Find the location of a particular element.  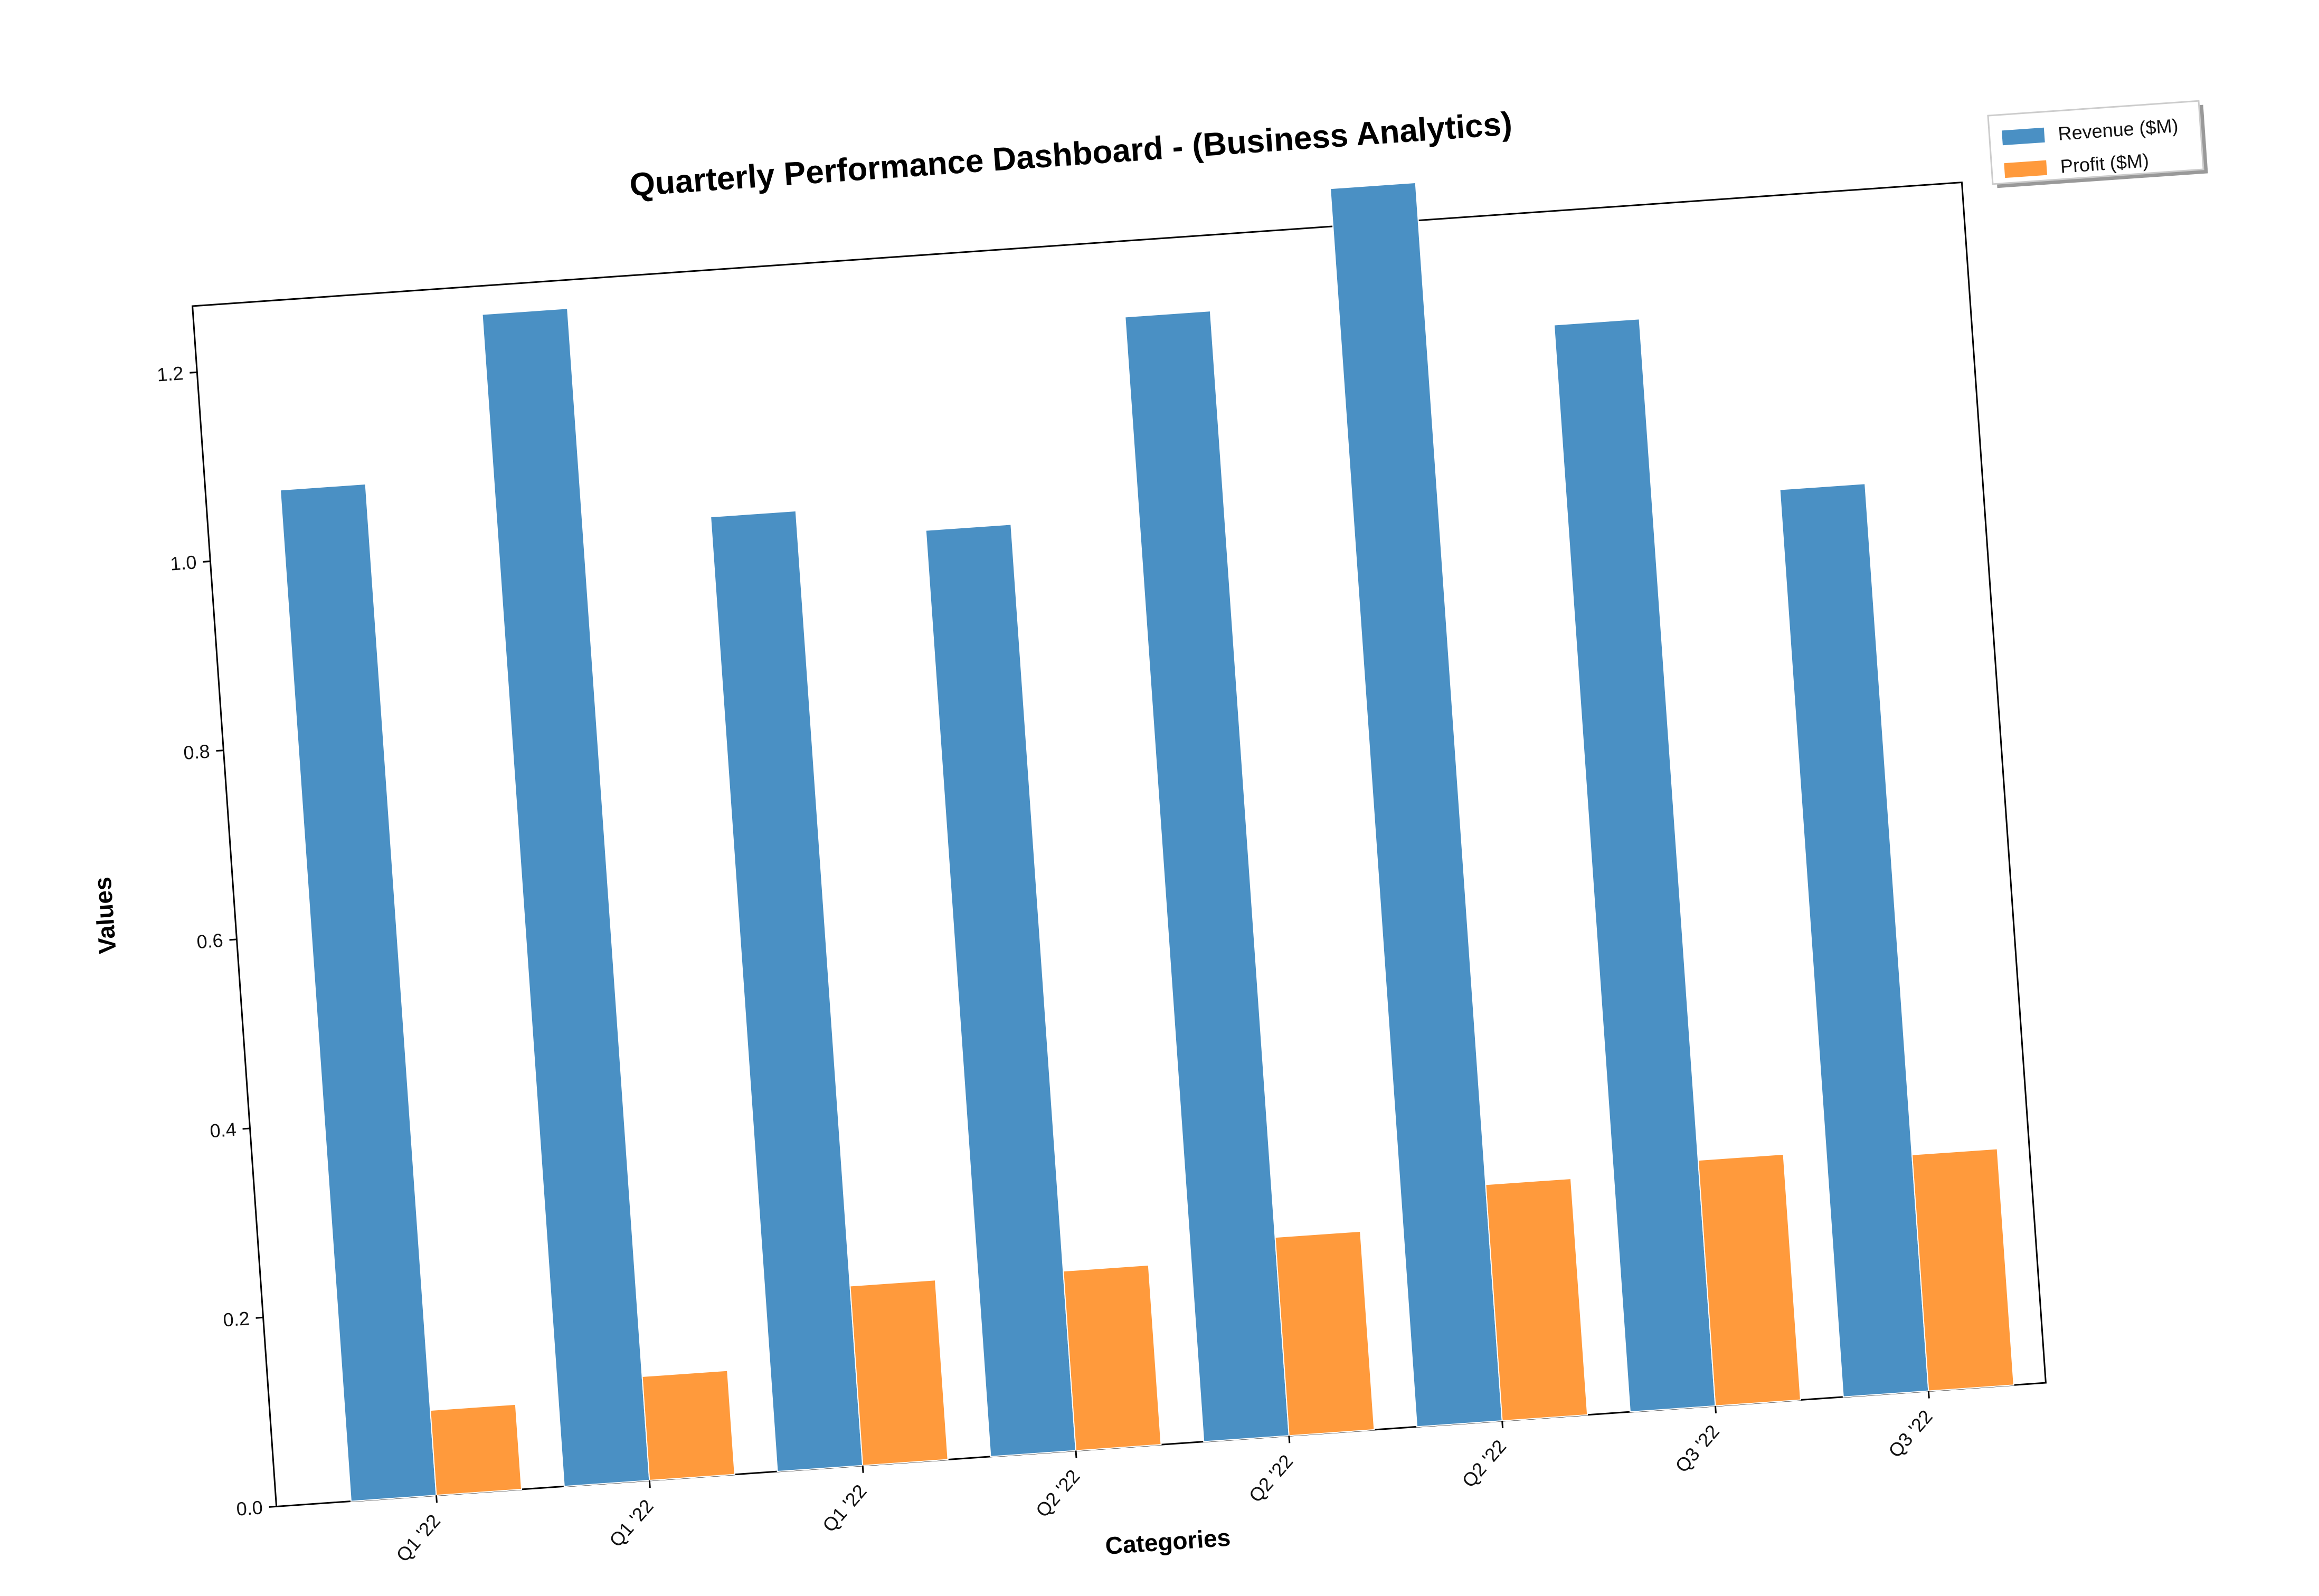

y-tick-label: 0.0 is located at coordinates (249, 1507).